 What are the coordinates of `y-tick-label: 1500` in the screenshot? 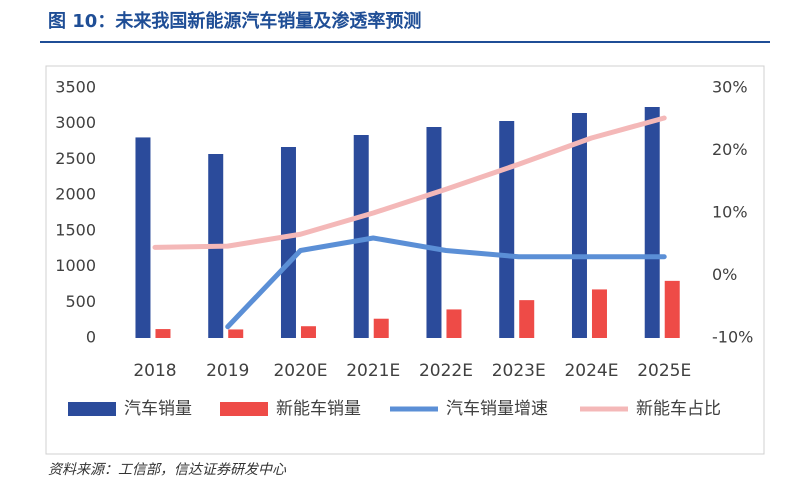 It's located at (75, 229).